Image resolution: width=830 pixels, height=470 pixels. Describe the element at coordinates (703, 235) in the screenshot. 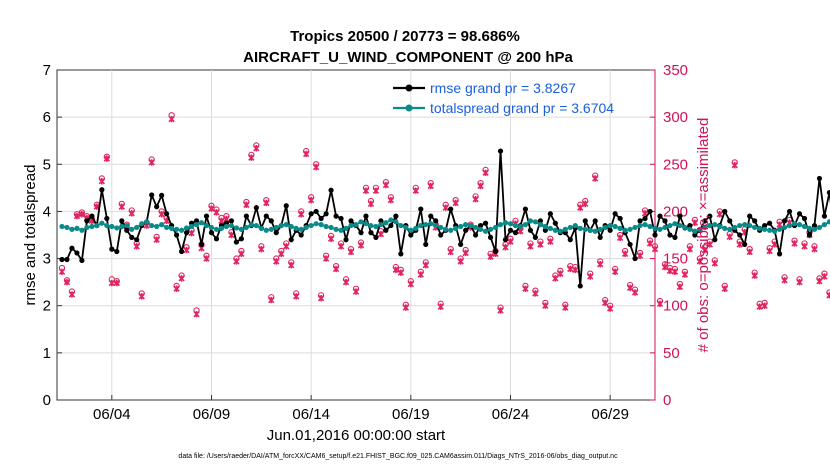

I see `y-axis-right-label: # of obs: o=possible; ×=assimilated` at that location.